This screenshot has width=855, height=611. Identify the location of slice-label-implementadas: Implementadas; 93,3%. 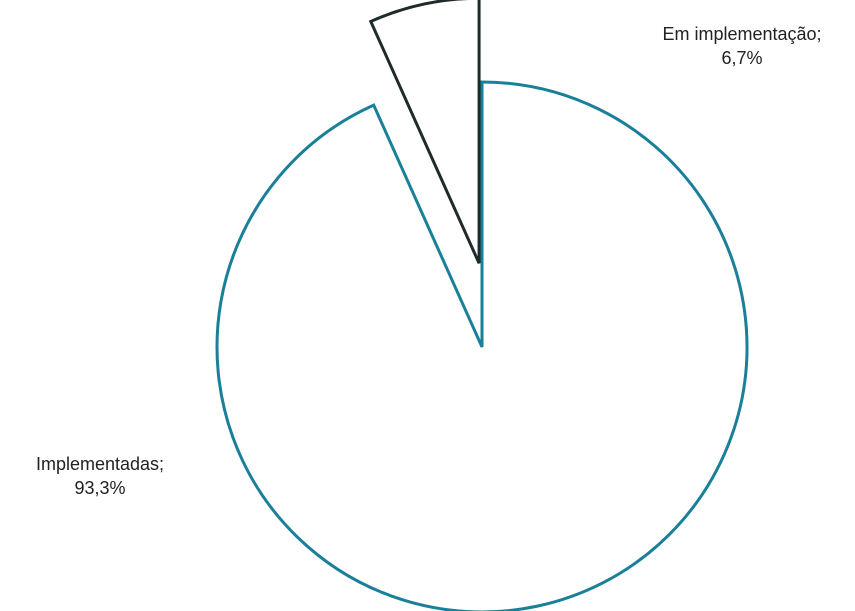
(100, 476).